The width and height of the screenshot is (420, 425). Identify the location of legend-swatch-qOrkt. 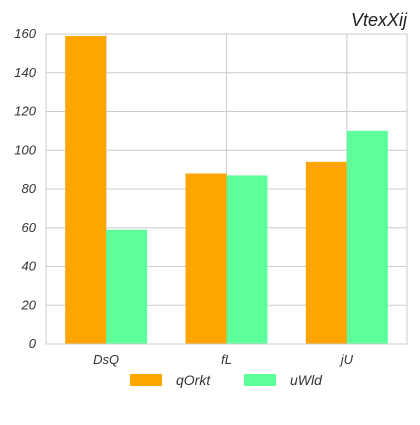
(146, 380).